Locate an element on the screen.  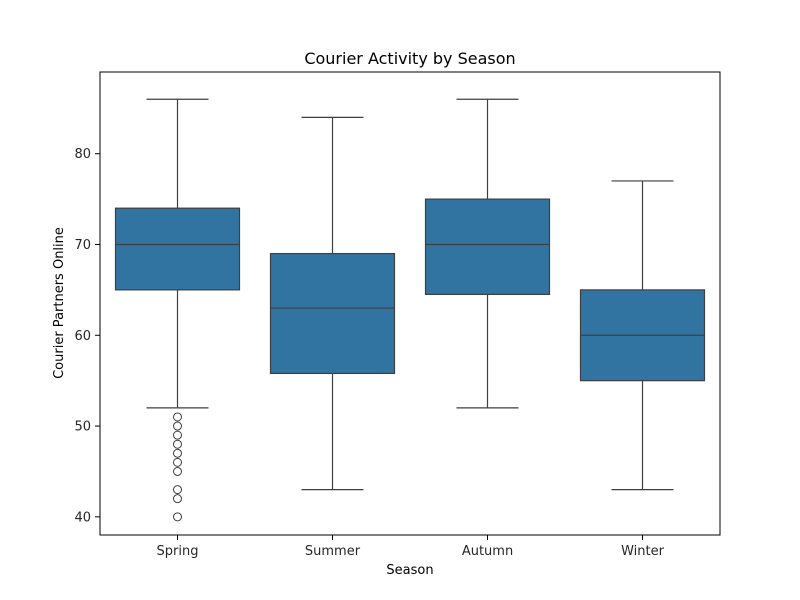
y-tick-label: 40 is located at coordinates (82, 517).